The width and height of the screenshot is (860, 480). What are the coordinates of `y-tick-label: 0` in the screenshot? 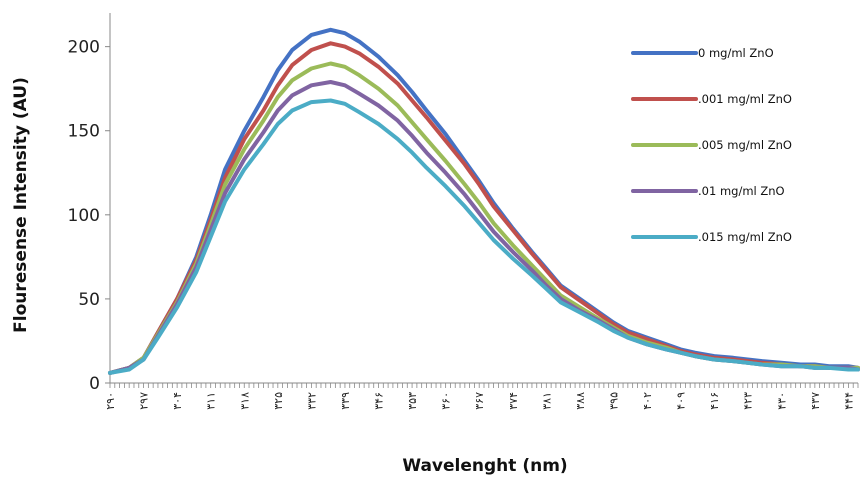 It's located at (94, 384).